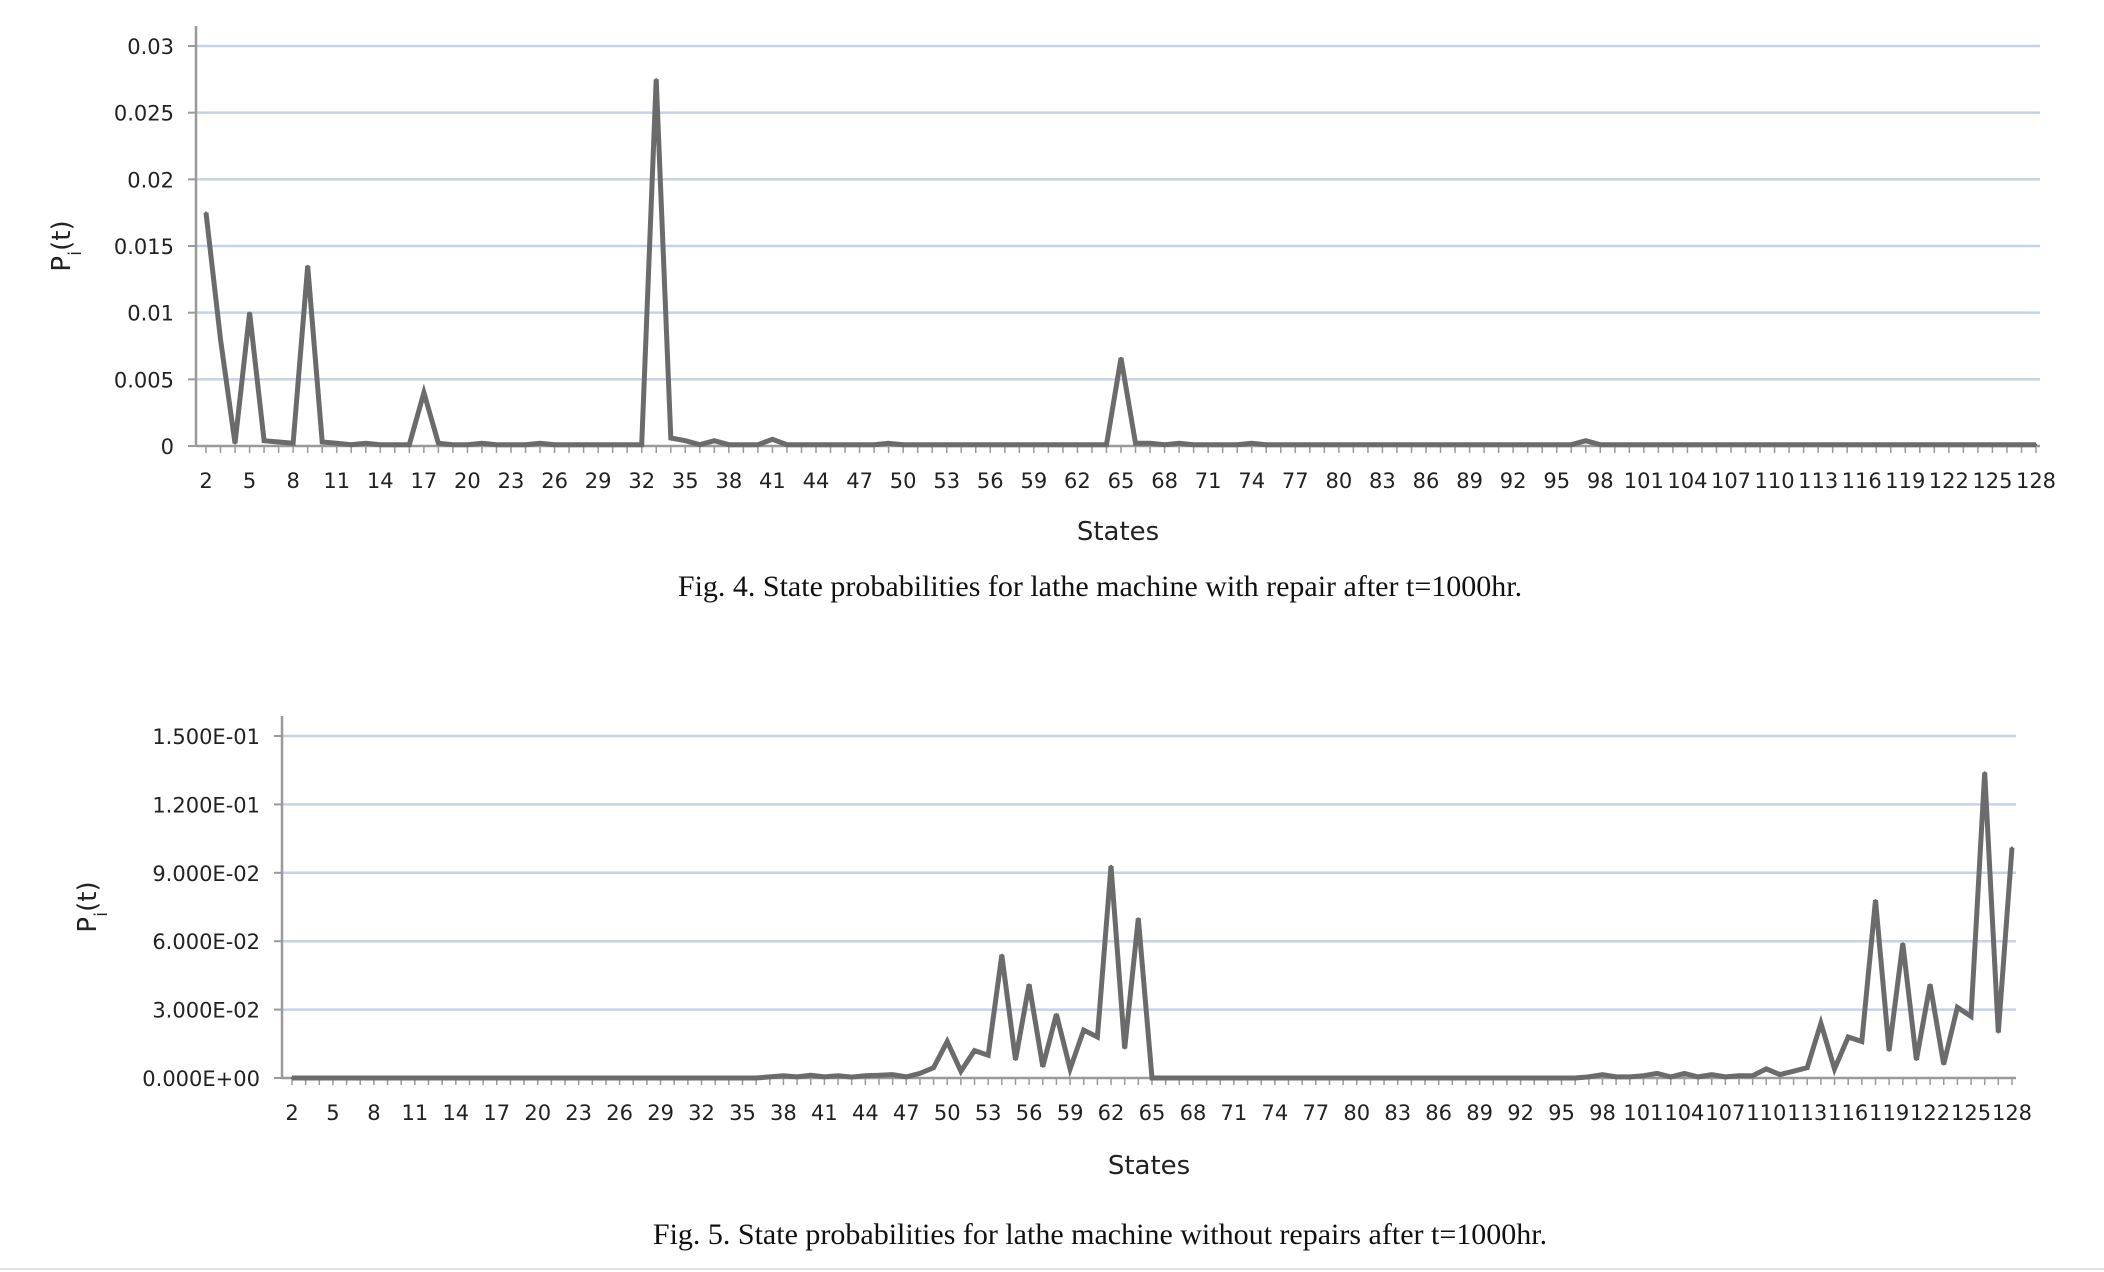 The height and width of the screenshot is (1272, 2104). What do you see at coordinates (2012, 1113) in the screenshot?
I see `x-tick-label: 128` at bounding box center [2012, 1113].